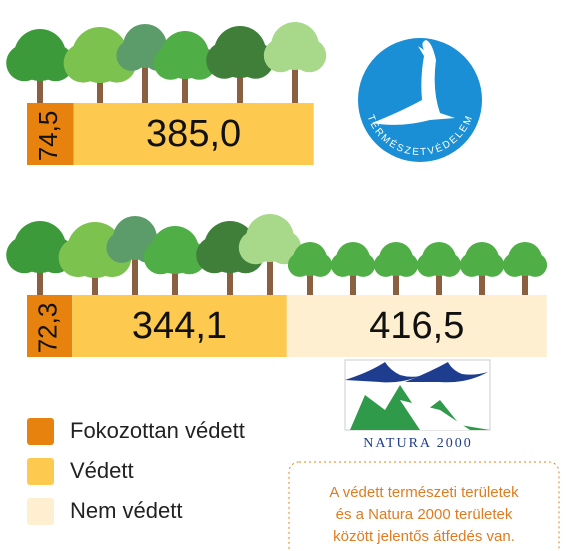 Image resolution: width=566 pixels, height=551 pixels. I want to click on value-label: 74,5, so click(48, 136).